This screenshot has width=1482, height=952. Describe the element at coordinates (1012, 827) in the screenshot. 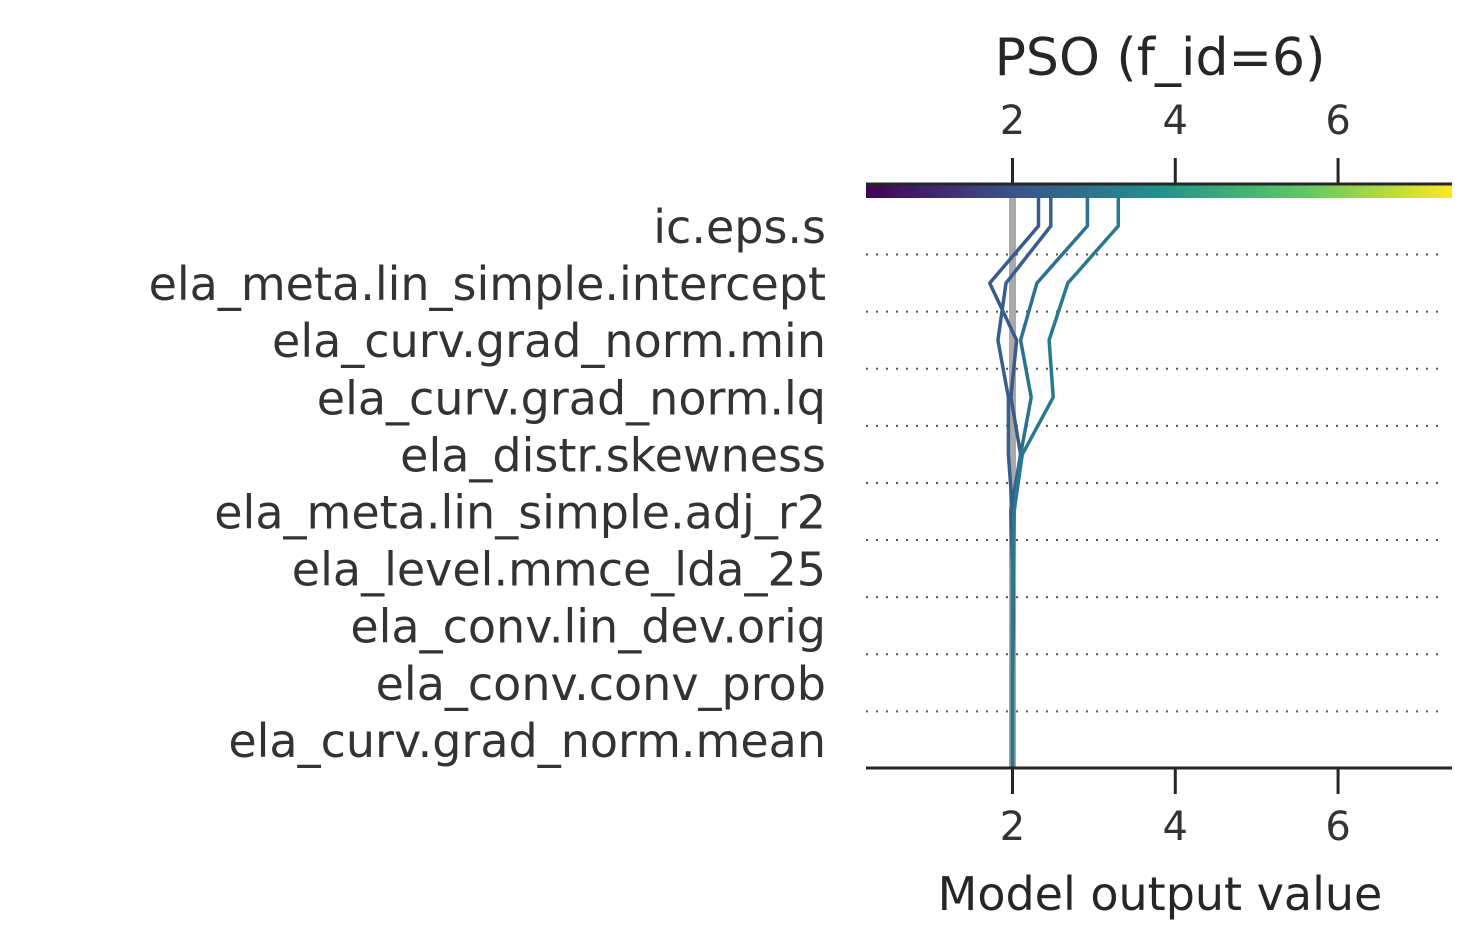

I see `bottom-tick-label: 2` at that location.